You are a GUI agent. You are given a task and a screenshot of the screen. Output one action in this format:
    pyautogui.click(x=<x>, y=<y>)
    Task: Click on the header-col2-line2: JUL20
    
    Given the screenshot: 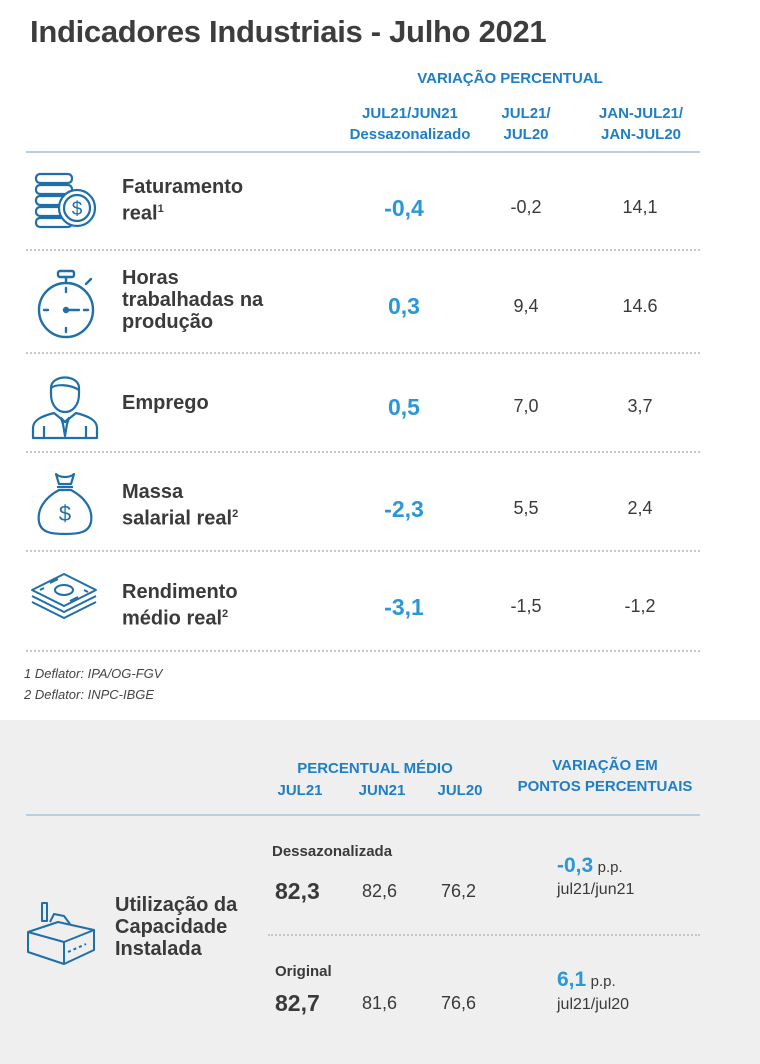 What is the action you would take?
    pyautogui.click(x=526, y=134)
    